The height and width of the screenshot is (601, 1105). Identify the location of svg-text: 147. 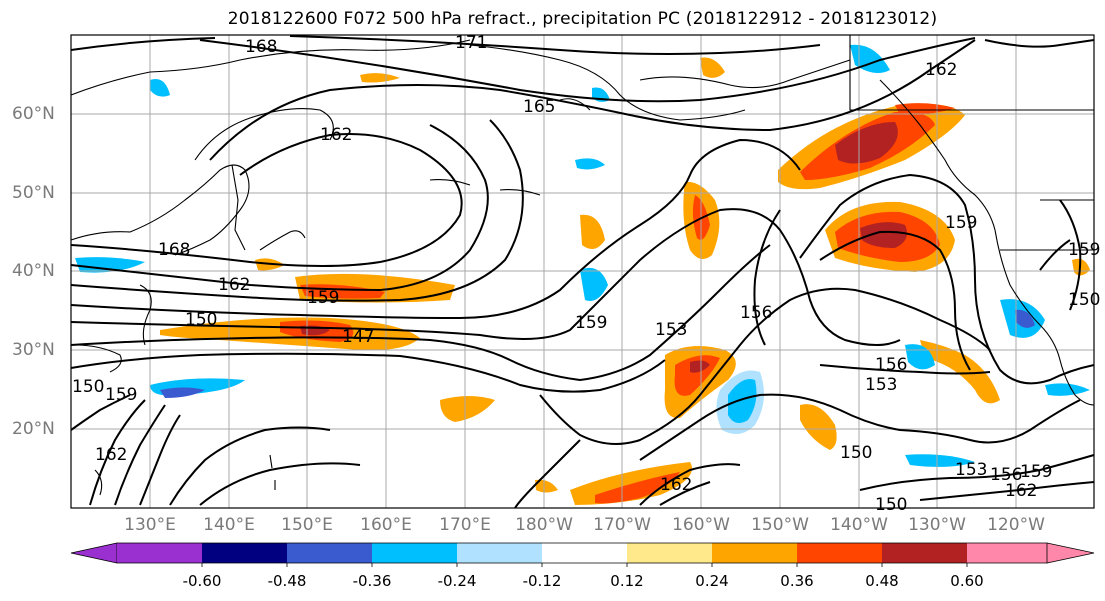
(358, 337).